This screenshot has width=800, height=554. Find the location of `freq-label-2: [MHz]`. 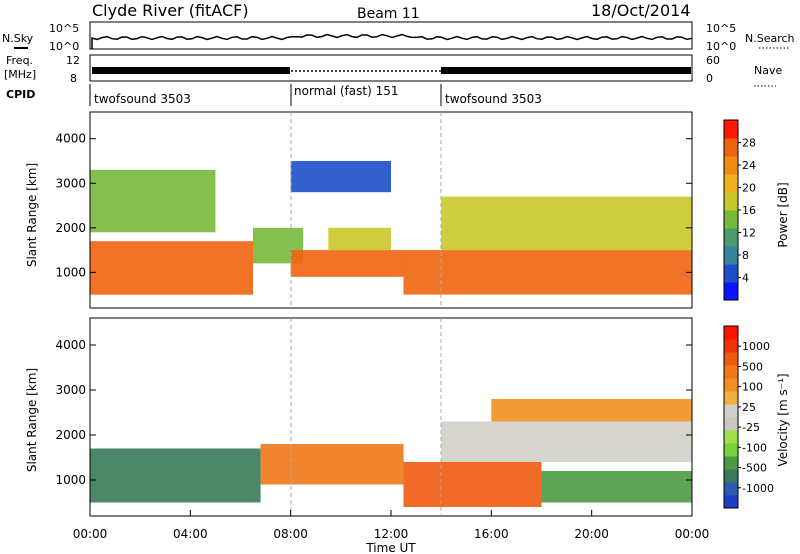

freq-label-2: [MHz] is located at coordinates (20, 74).